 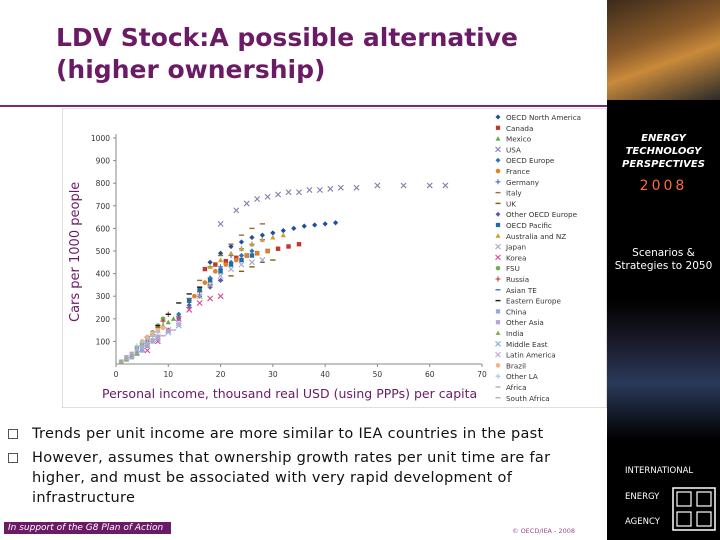 I want to click on legend-label-china: China, so click(x=516, y=311).